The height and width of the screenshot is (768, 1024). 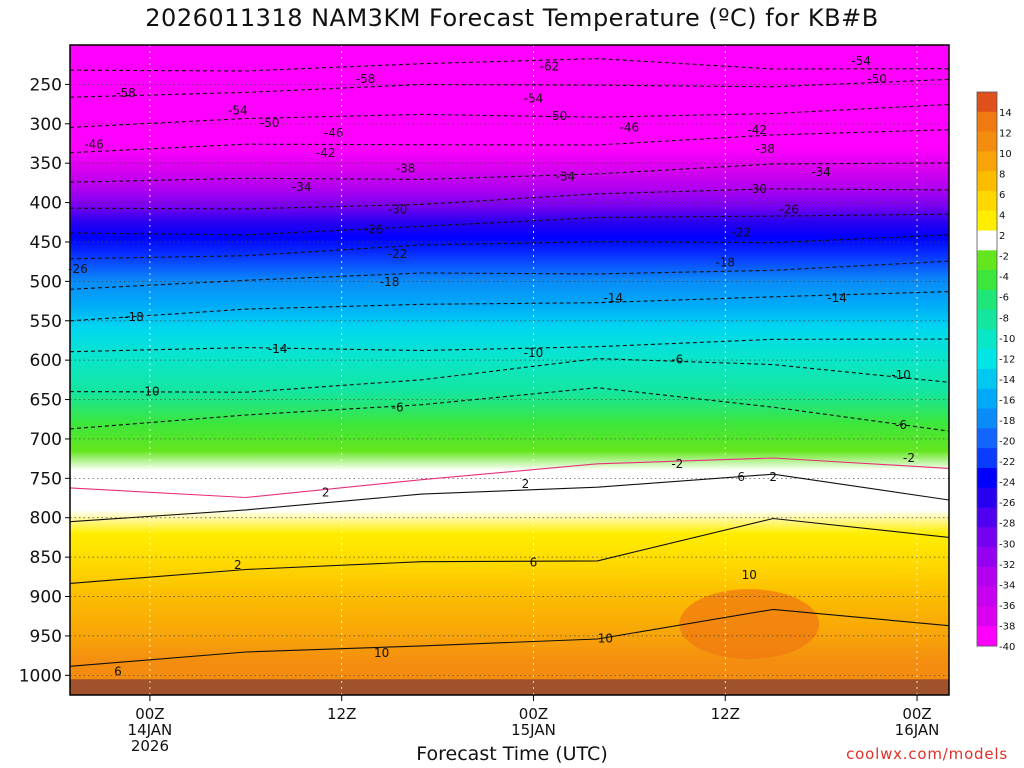 I want to click on x-tick-label: 14JAN, so click(x=150, y=730).